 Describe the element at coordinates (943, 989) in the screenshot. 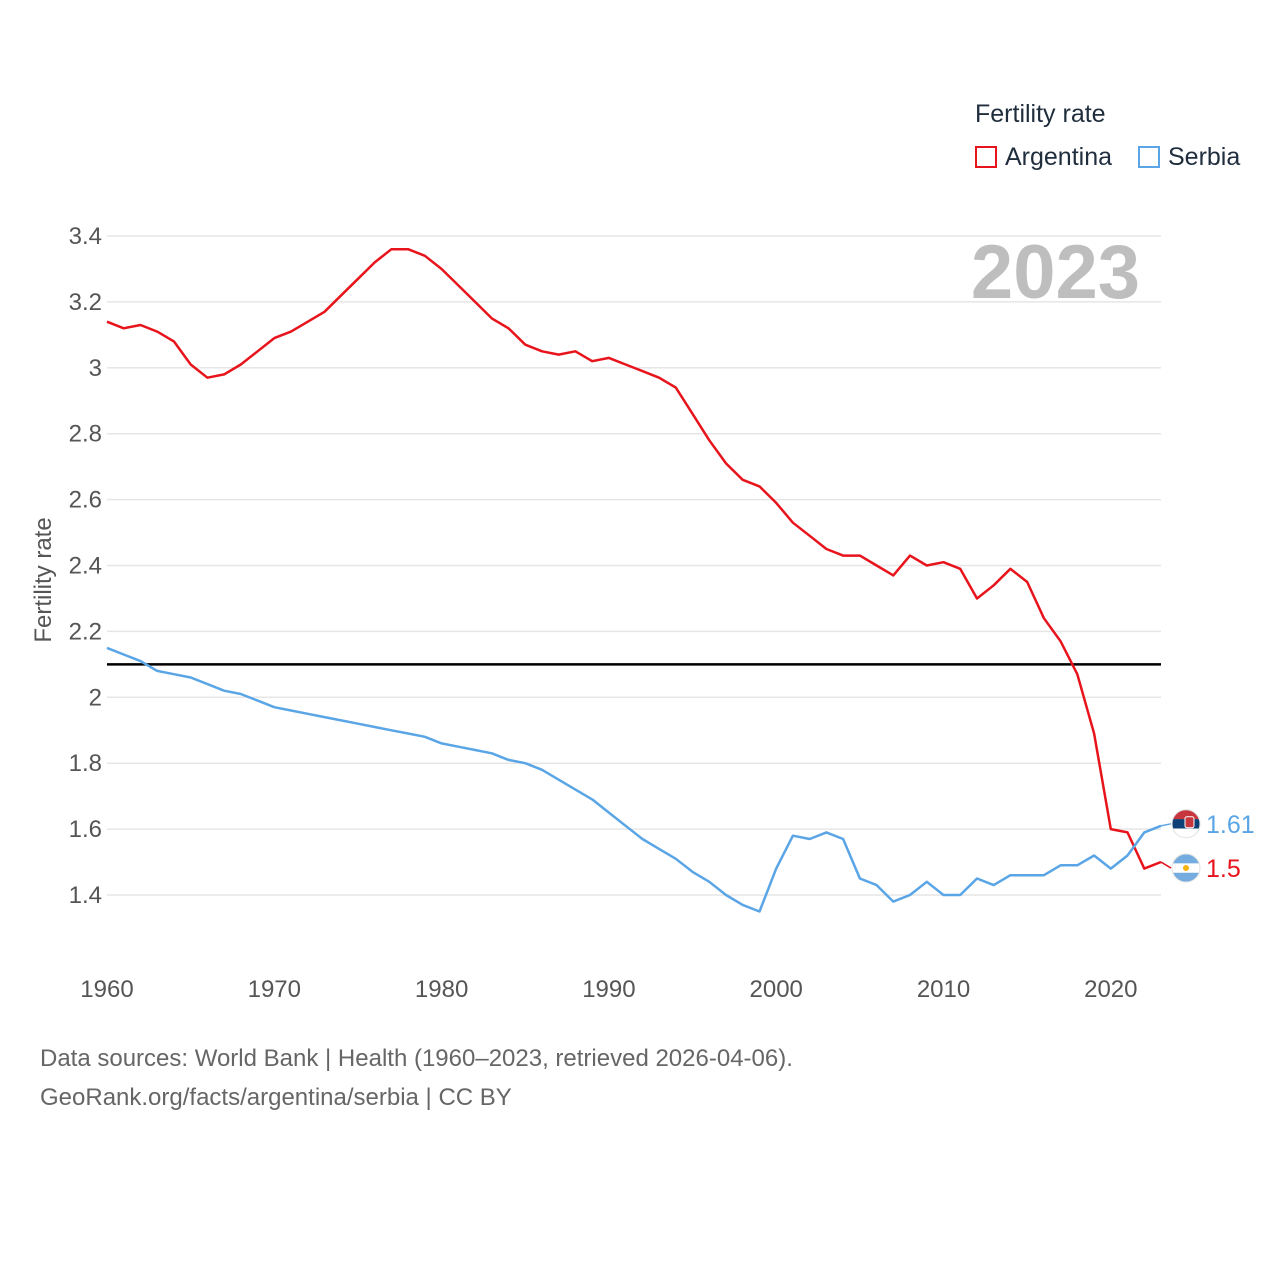

I see `x-tick-label: 2010` at that location.